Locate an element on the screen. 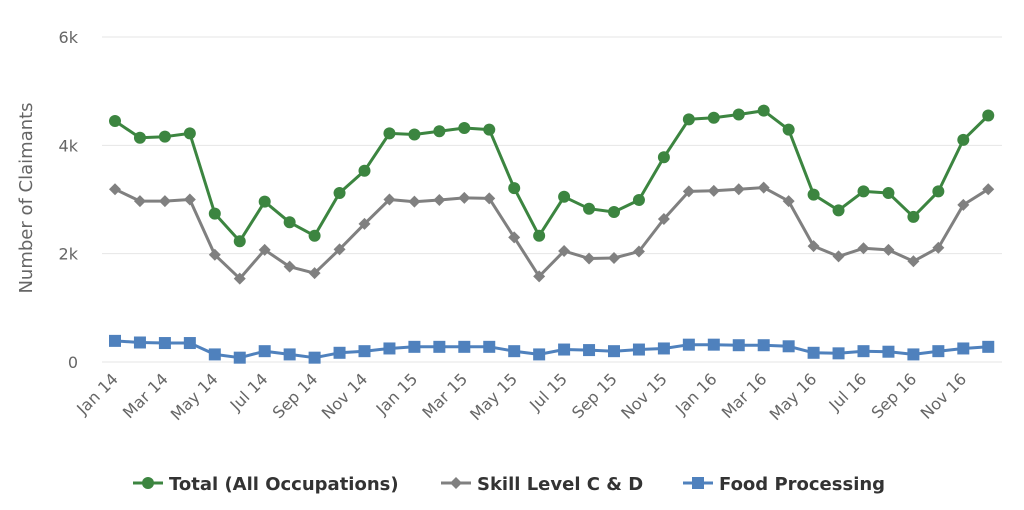 The height and width of the screenshot is (510, 1024). x-tick-label: Sep 15 is located at coordinates (594, 395).